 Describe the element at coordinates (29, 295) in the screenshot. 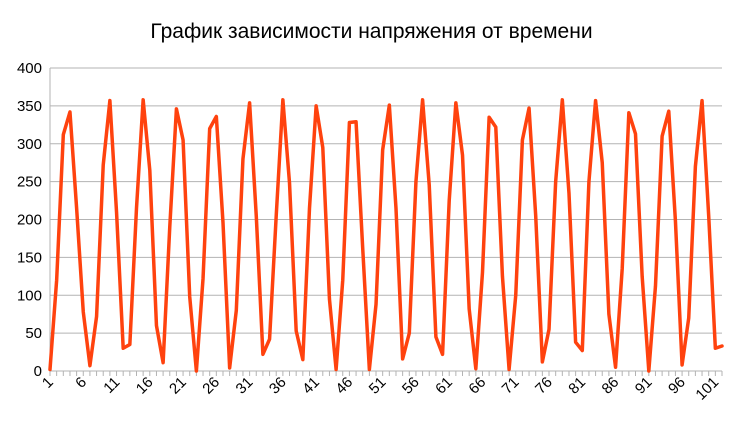

I see `y-tick-label: 100` at that location.